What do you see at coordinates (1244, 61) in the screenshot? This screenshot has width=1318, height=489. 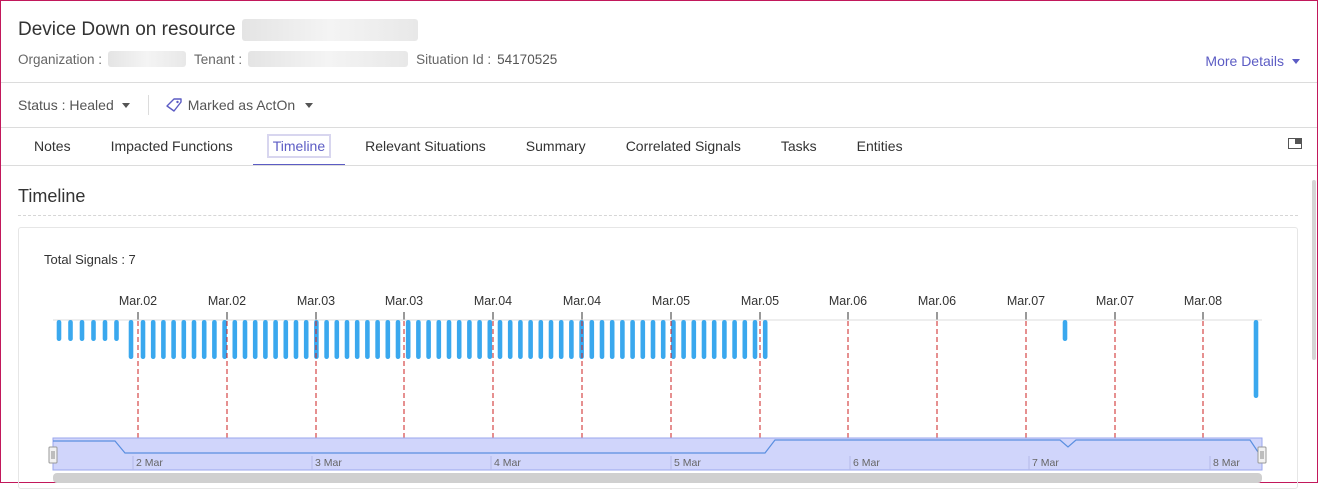 I see `more-details-label: More Details` at bounding box center [1244, 61].